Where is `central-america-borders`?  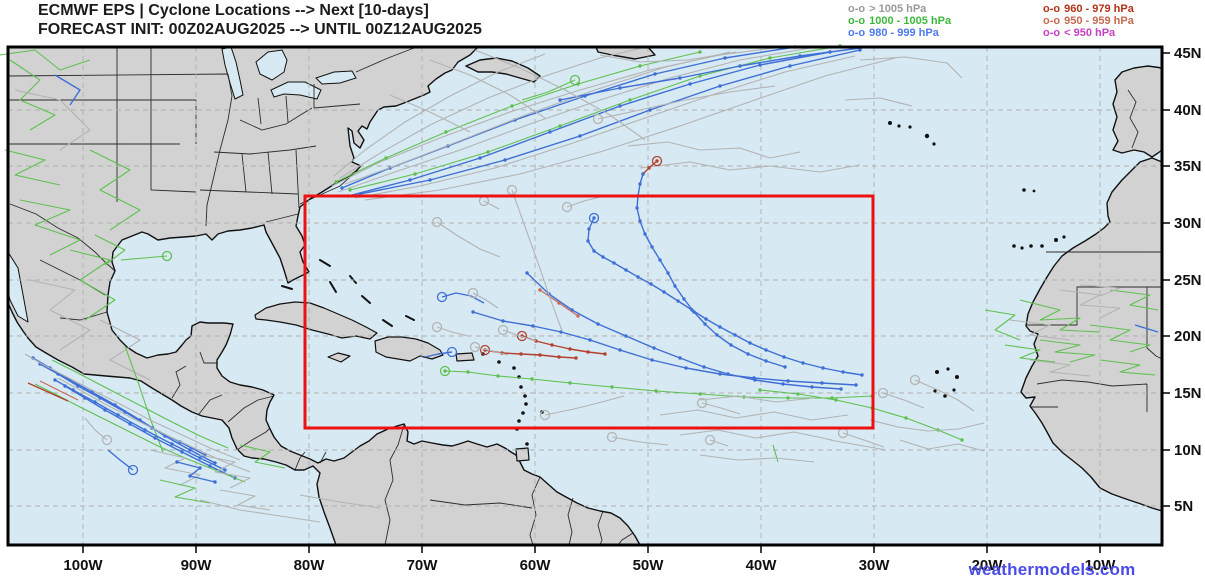 central-america-borders is located at coordinates (249, 411).